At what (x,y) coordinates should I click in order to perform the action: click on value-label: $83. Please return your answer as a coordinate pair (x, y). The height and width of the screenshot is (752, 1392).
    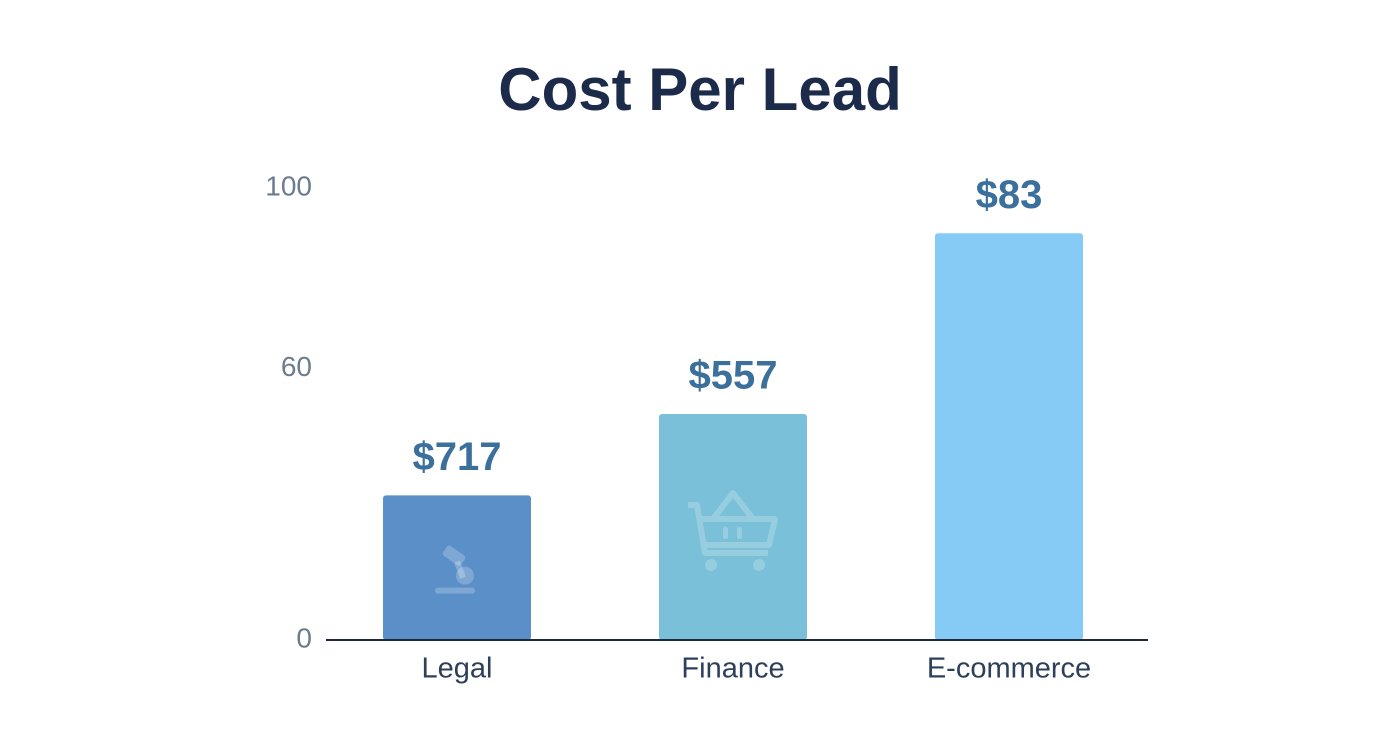
    Looking at the image, I should click on (1009, 195).